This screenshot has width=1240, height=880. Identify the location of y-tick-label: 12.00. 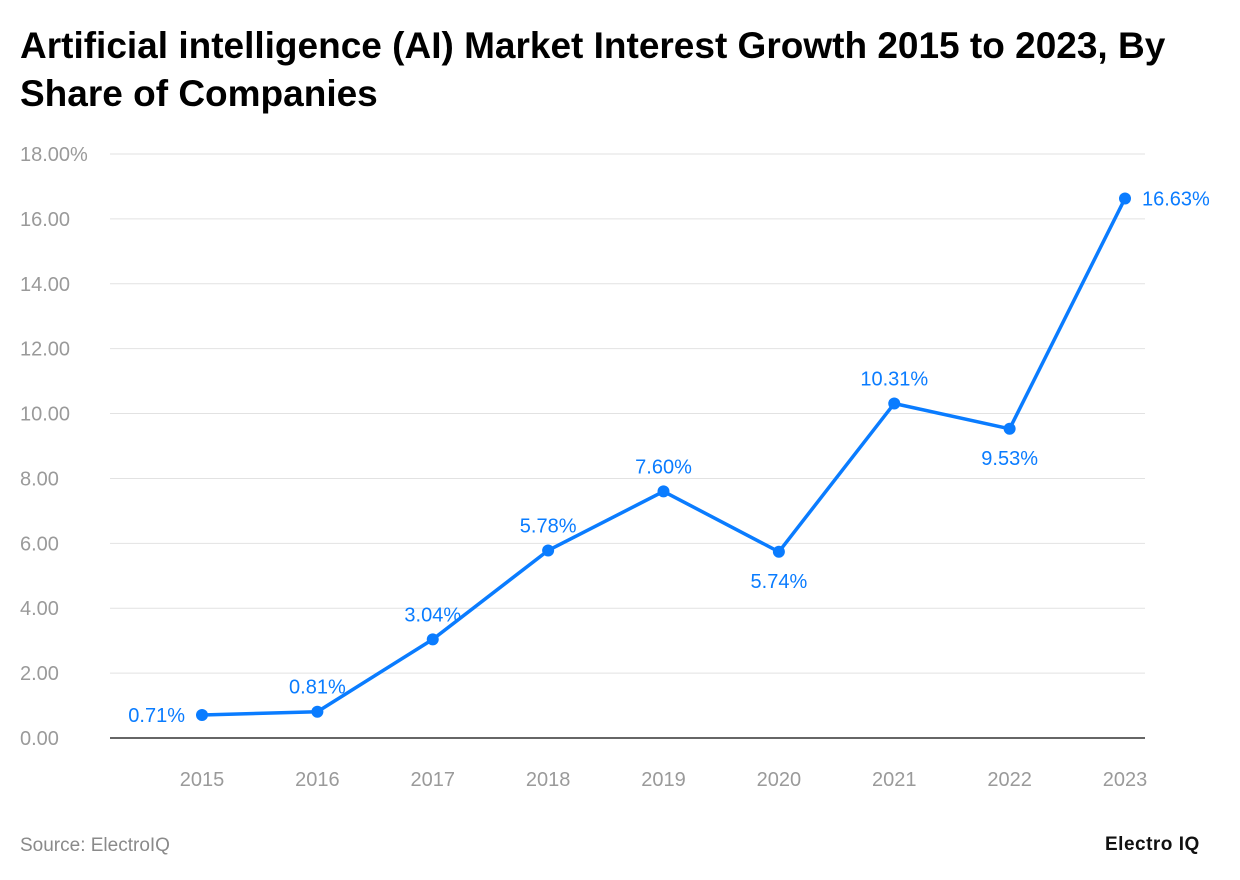
(45, 350).